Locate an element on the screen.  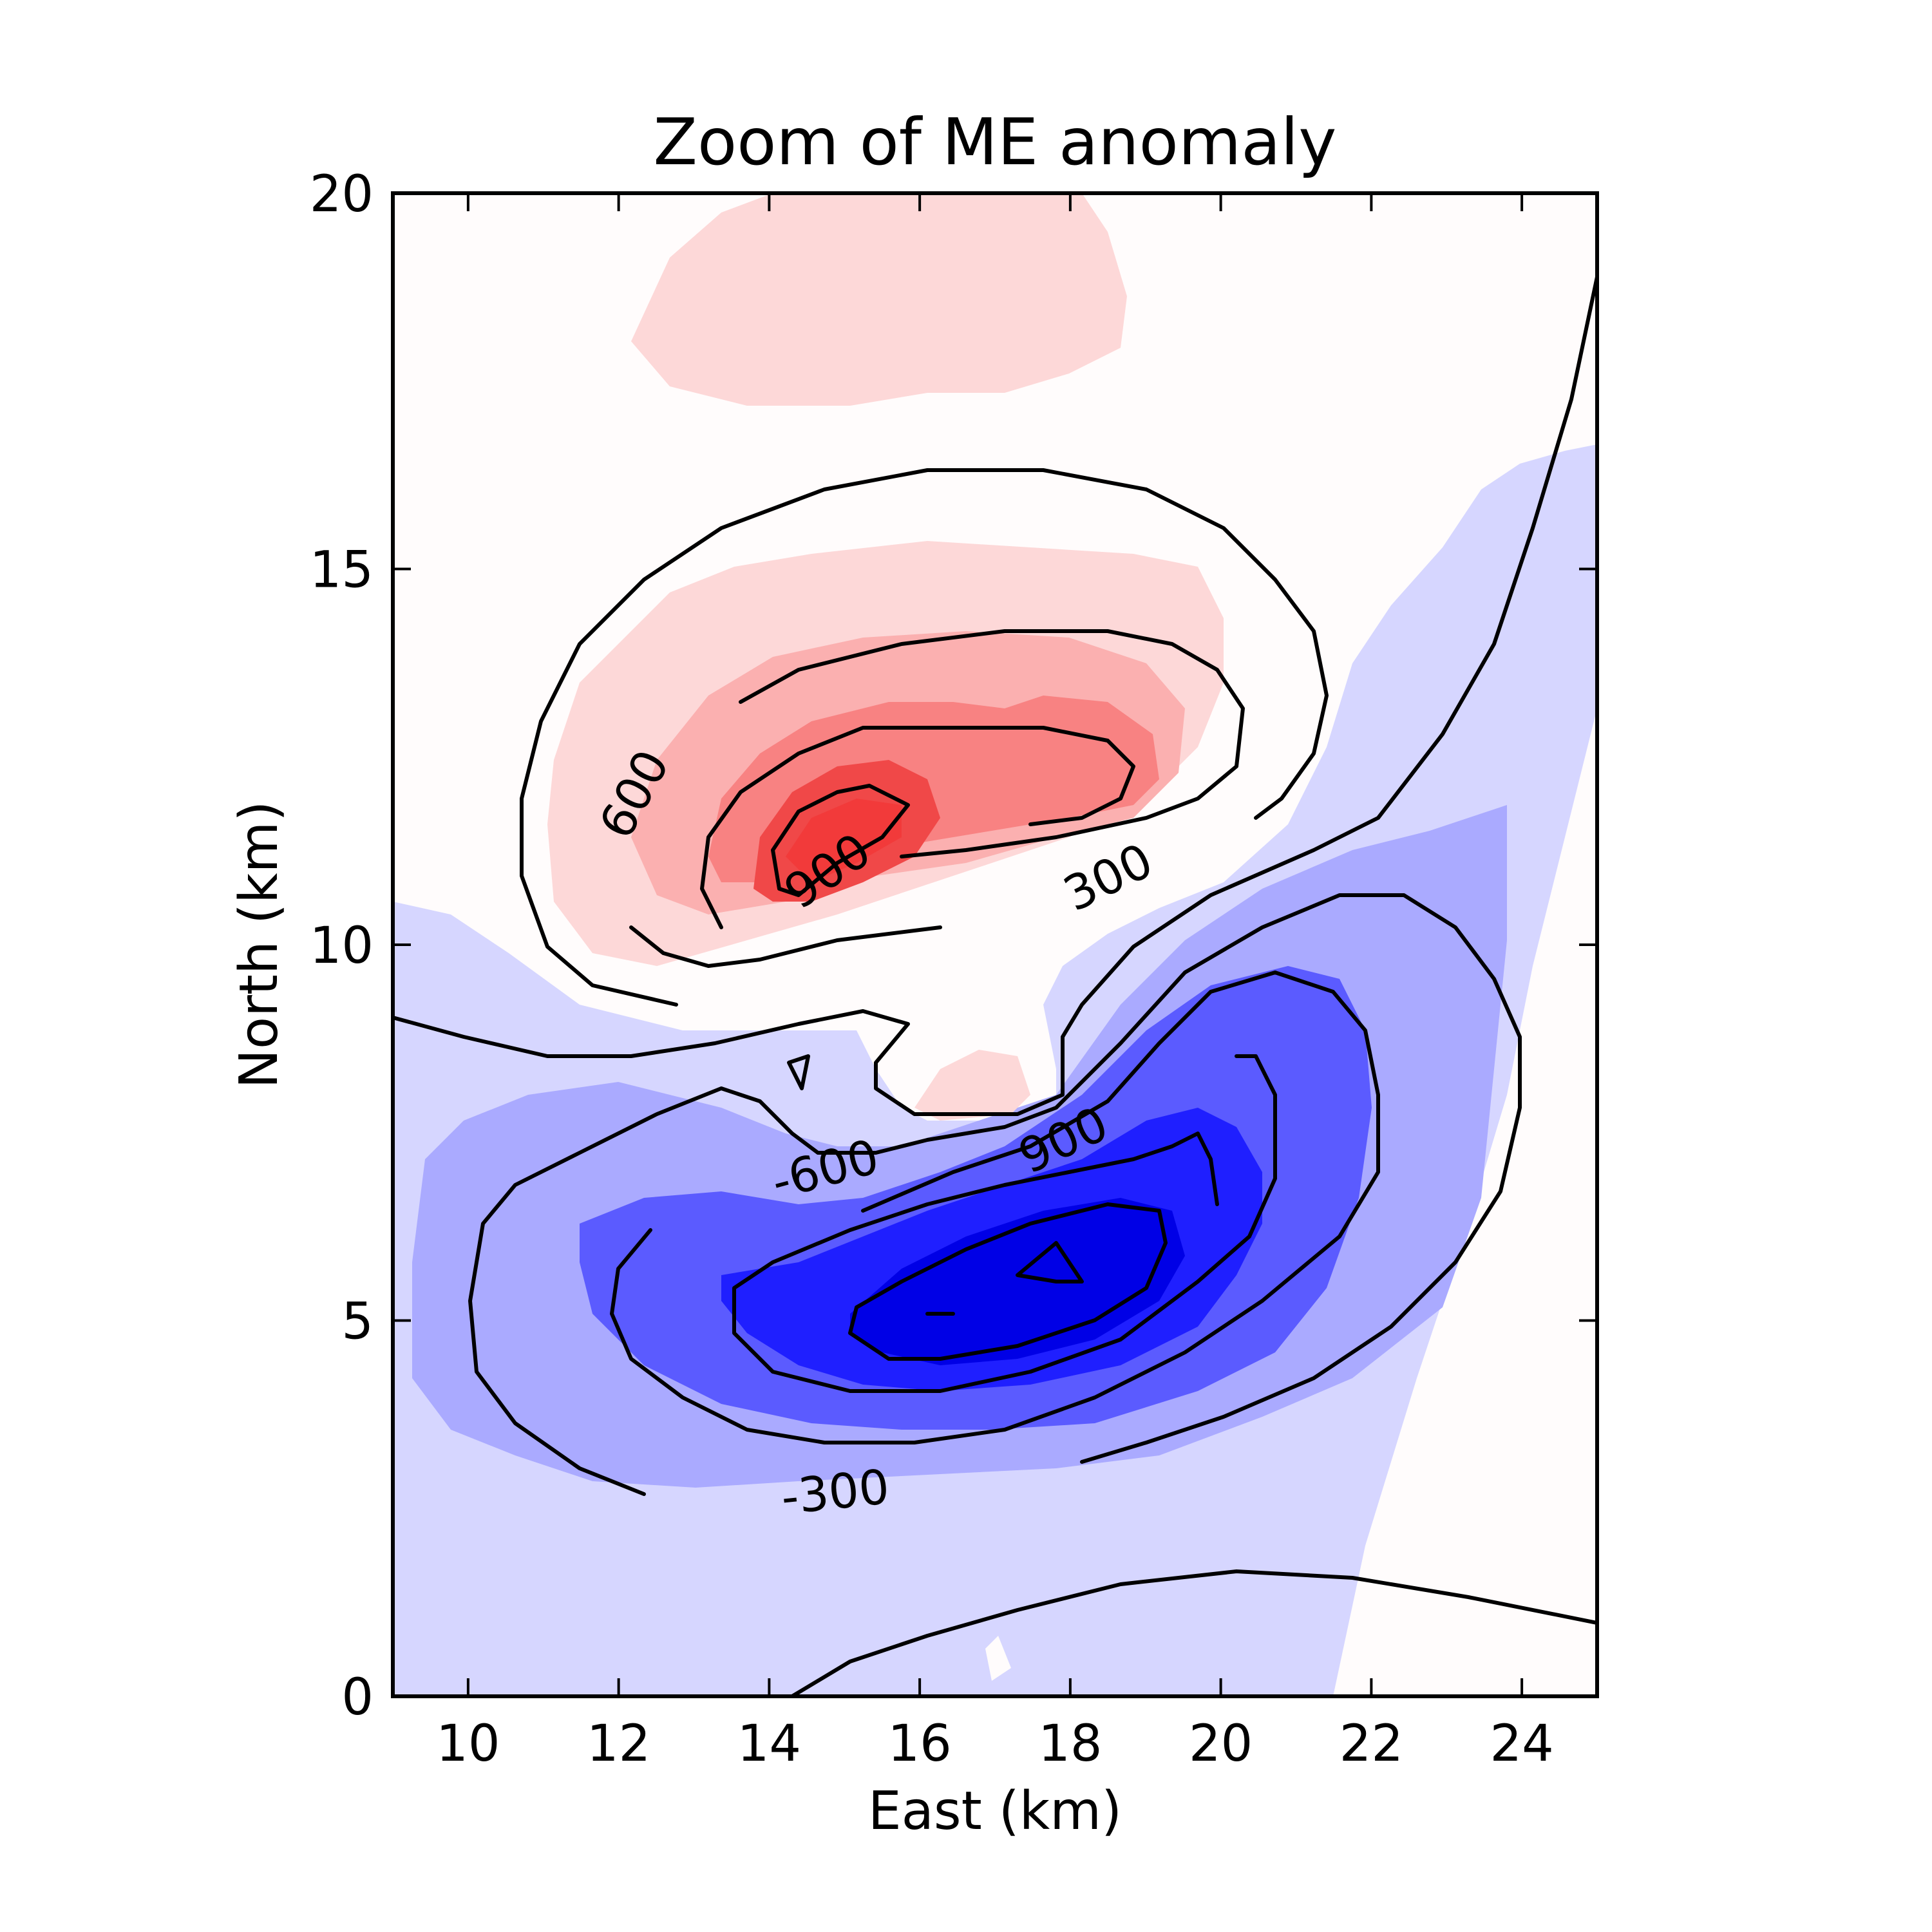
contour-label: -300 is located at coordinates (836, 1492).